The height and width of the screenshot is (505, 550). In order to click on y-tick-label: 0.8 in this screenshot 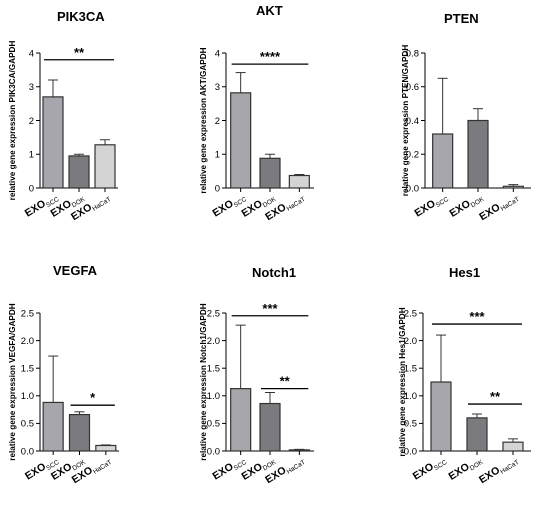, I will do `click(412, 53)`.